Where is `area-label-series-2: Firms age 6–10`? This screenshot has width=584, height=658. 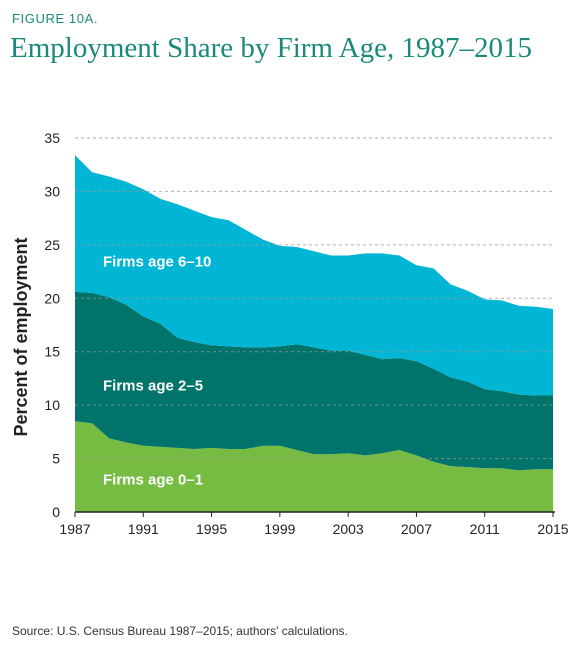 area-label-series-2: Firms age 6–10 is located at coordinates (157, 261).